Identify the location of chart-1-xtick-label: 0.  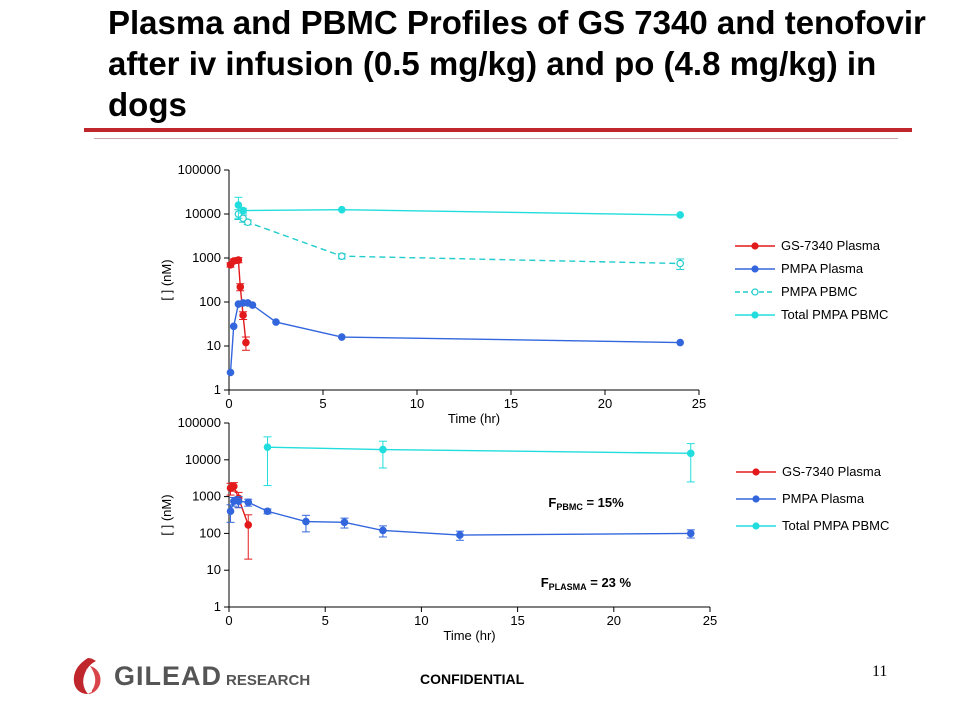
(228, 620).